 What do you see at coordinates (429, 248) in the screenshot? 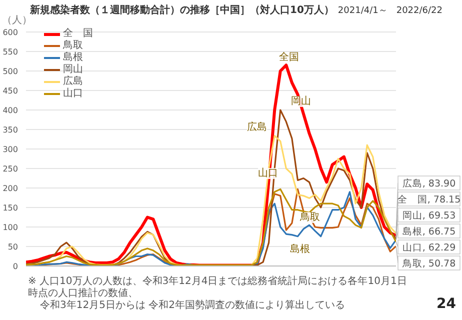
I see `data-label: 山口, 62.29` at bounding box center [429, 248].